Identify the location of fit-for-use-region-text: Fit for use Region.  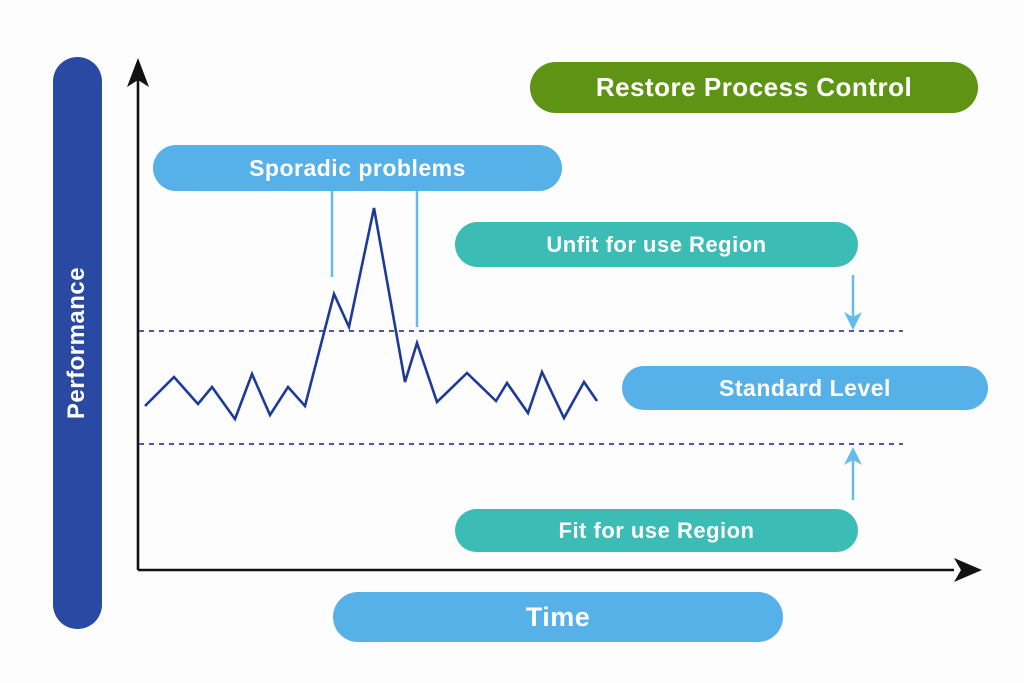
(656, 530).